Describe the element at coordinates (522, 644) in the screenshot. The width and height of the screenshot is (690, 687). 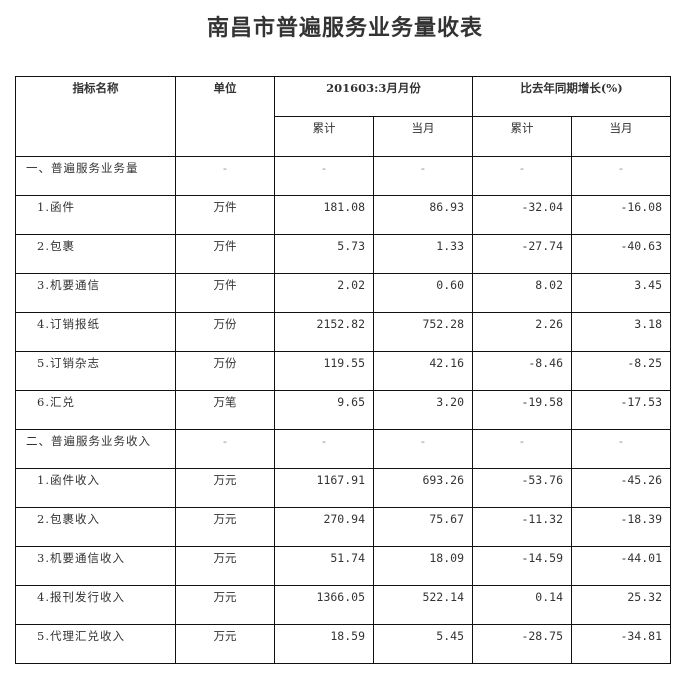
I see `row-growth-cumulative: -28.75` at that location.